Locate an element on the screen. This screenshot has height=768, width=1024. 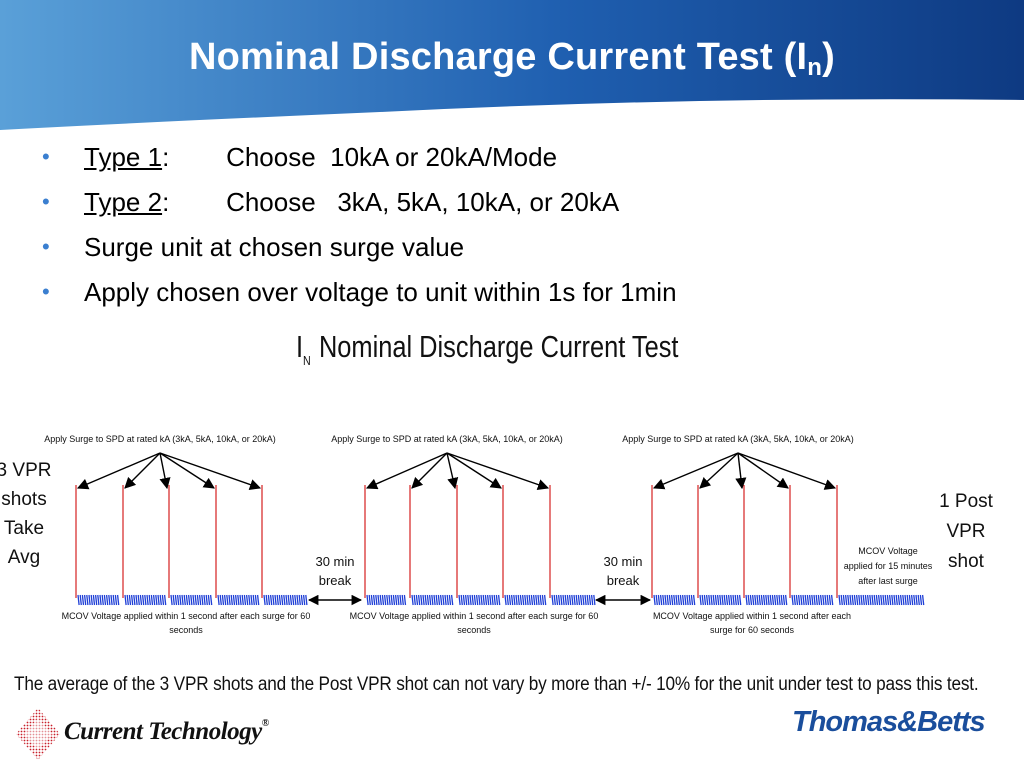
mcov-final-line-3: after last surge is located at coordinates (888, 581).